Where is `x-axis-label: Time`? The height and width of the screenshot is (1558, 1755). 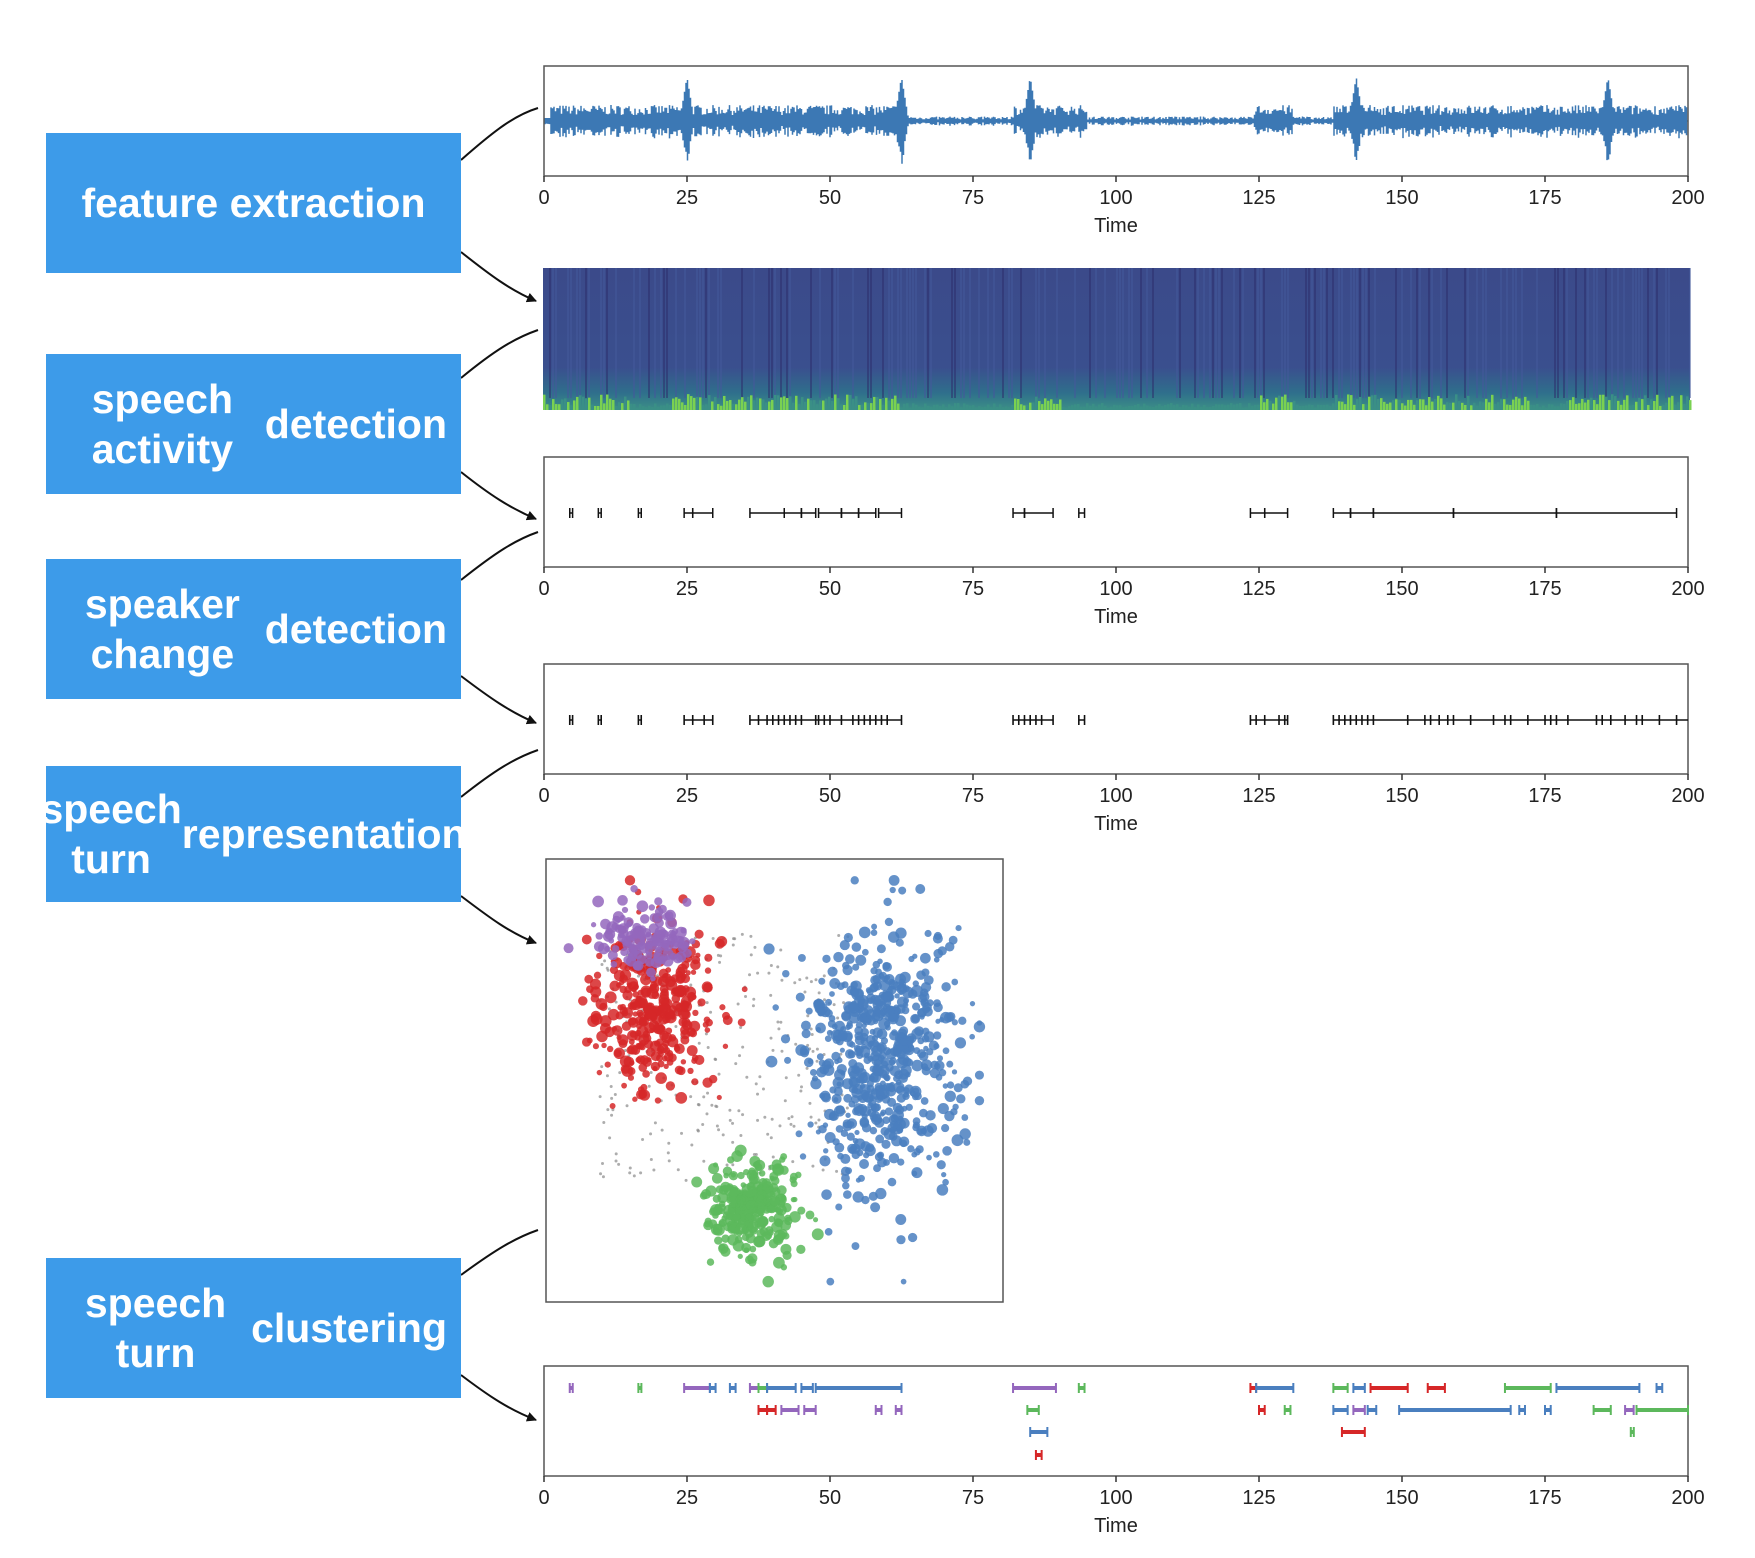
x-axis-label: Time is located at coordinates (1116, 824).